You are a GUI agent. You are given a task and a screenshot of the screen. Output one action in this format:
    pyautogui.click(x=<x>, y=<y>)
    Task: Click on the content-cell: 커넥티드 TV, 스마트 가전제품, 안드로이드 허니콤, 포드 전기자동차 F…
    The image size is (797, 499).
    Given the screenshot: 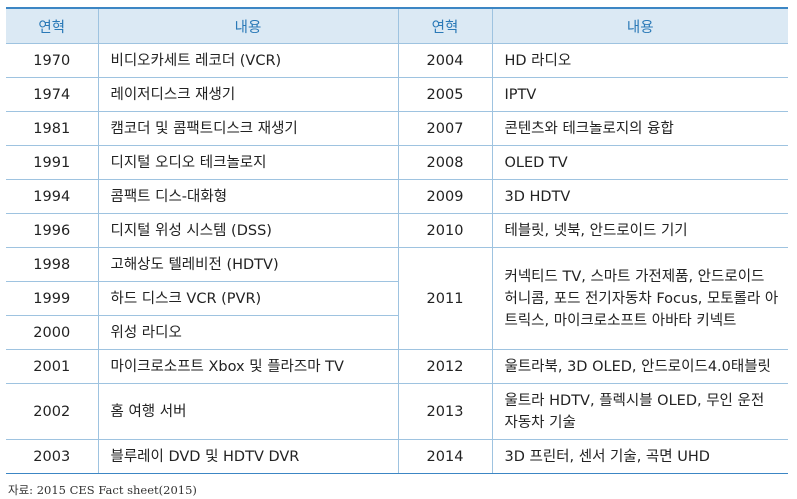 What is the action you would take?
    pyautogui.click(x=639, y=298)
    